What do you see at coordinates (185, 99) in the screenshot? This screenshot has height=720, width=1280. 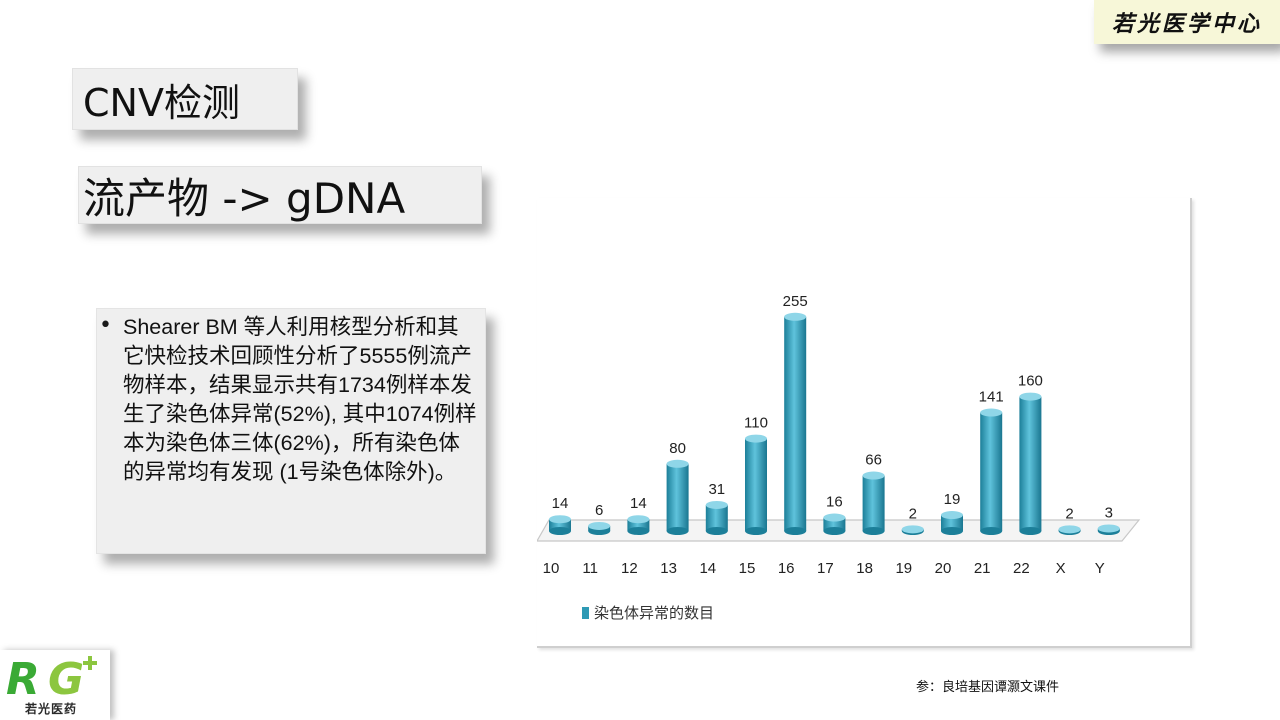 I see `slide-title: CNV检测` at bounding box center [185, 99].